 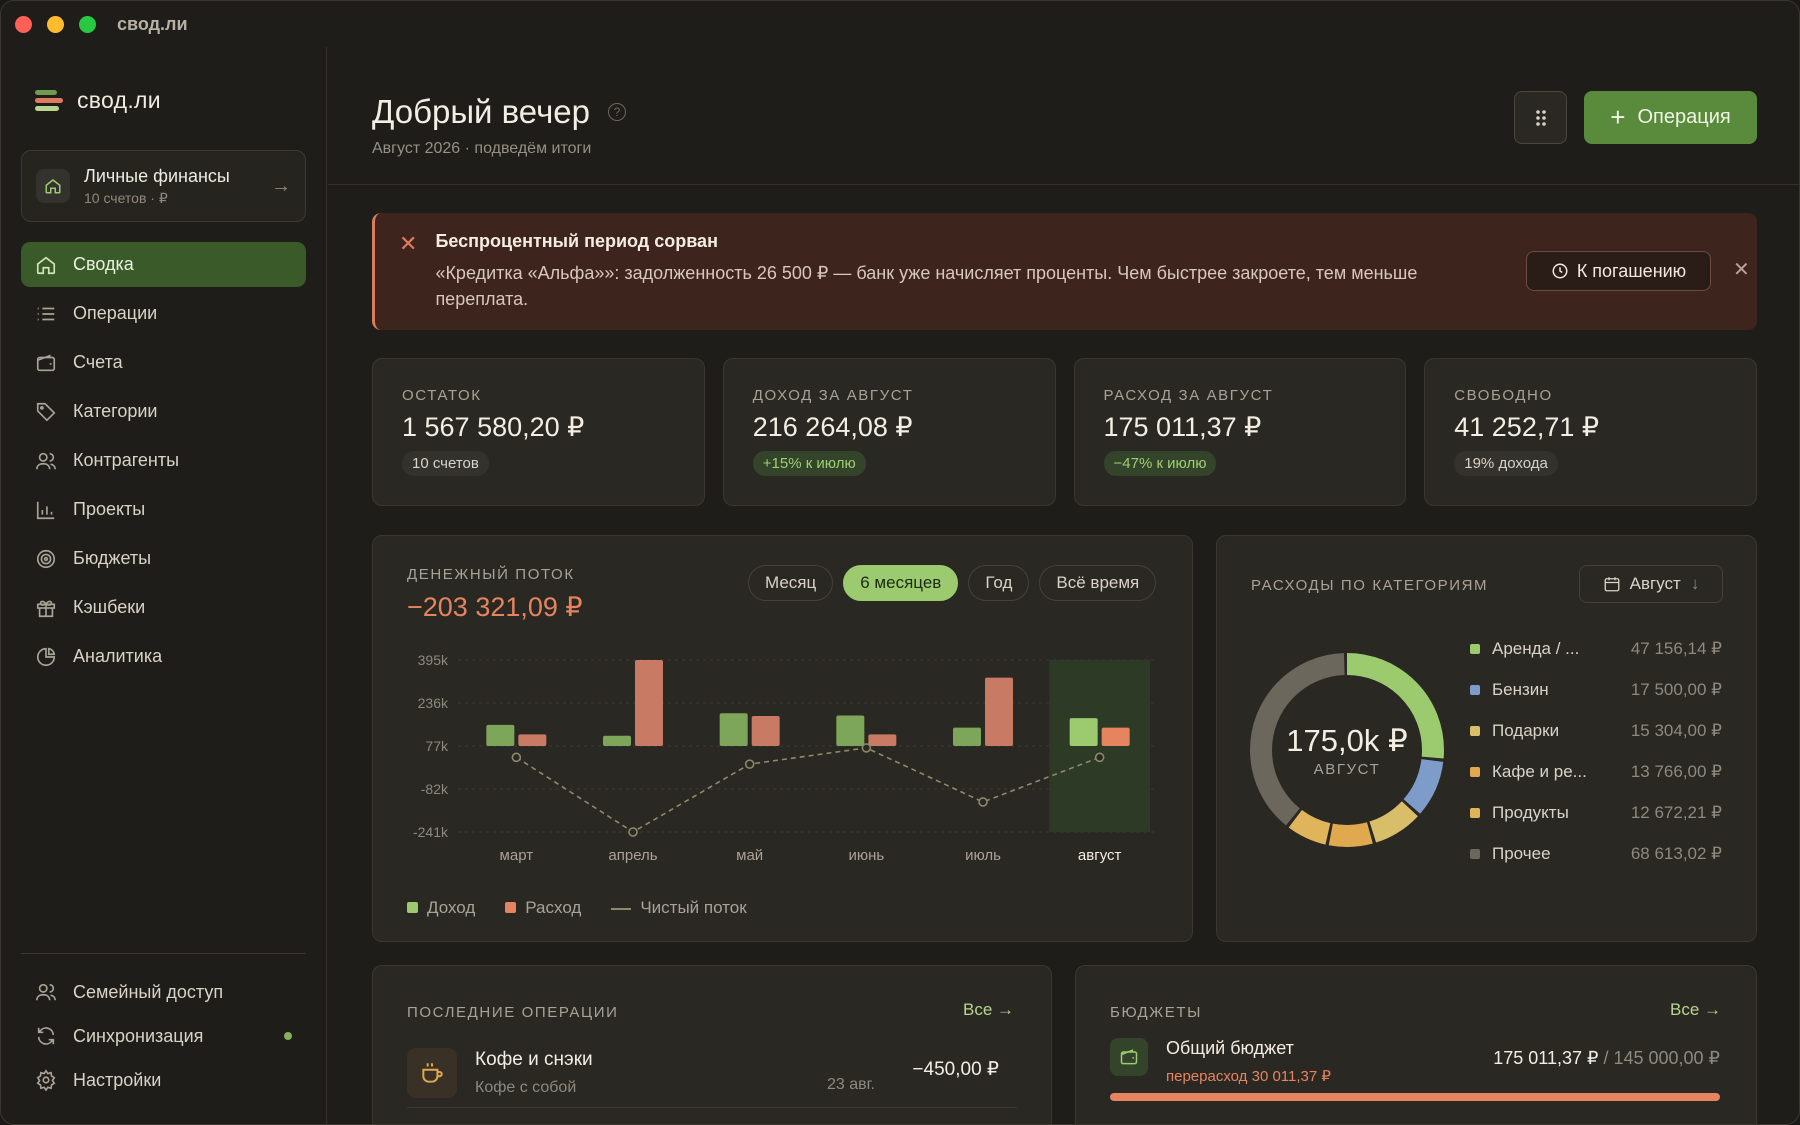 I want to click on nav-item-counterparties: Контрагенты, so click(x=163, y=460).